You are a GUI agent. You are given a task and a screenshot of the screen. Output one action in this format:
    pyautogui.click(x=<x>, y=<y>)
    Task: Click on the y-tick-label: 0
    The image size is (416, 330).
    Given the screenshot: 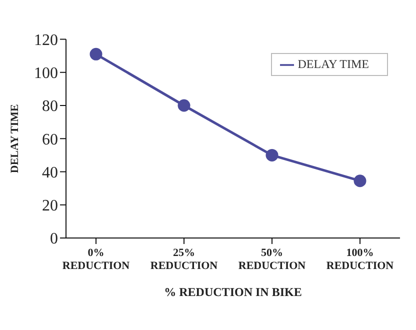 What is the action you would take?
    pyautogui.click(x=54, y=239)
    